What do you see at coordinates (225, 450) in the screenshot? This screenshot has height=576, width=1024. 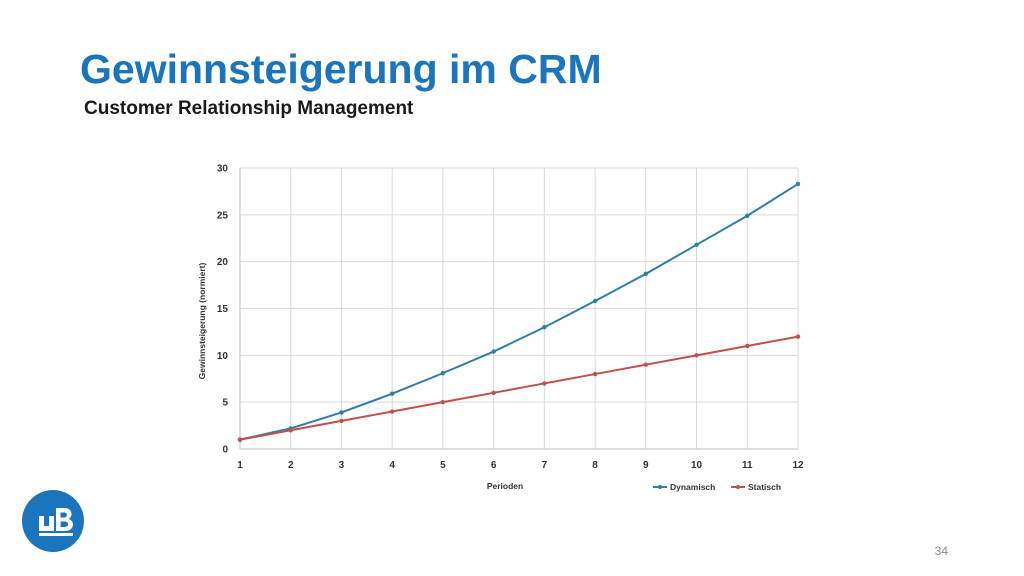 I see `y-tick-label: 0` at bounding box center [225, 450].